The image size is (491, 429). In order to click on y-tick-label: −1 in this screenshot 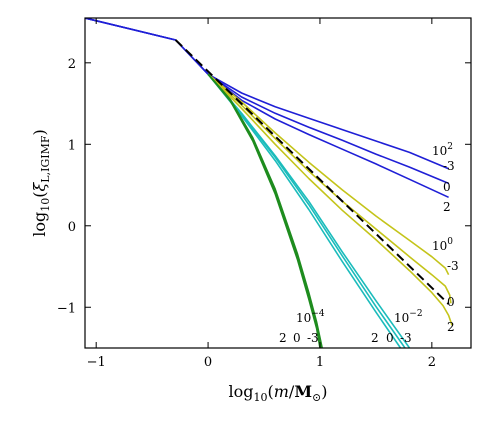, I will do `click(66, 308)`.